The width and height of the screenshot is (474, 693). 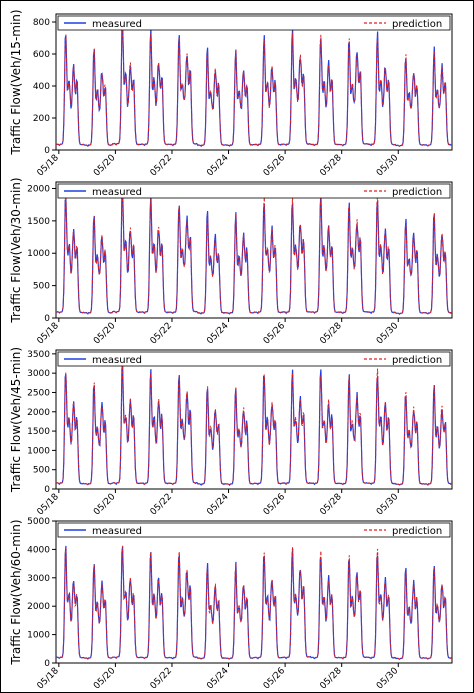 What do you see at coordinates (38, 393) in the screenshot?
I see `y-tick-label: 2500` at bounding box center [38, 393].